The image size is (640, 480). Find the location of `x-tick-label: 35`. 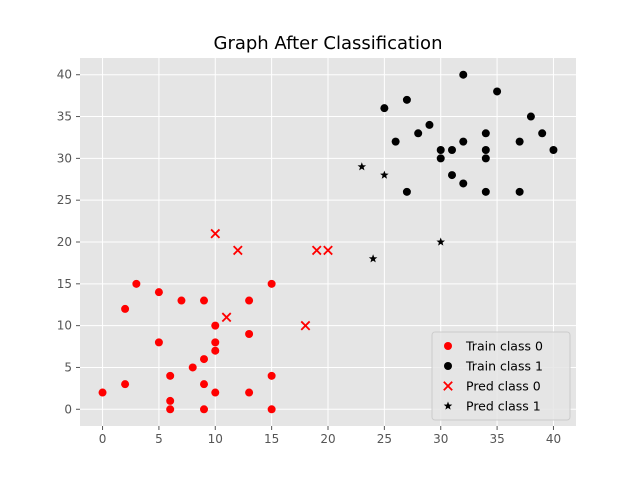

x-tick-label: 35 is located at coordinates (496, 439).